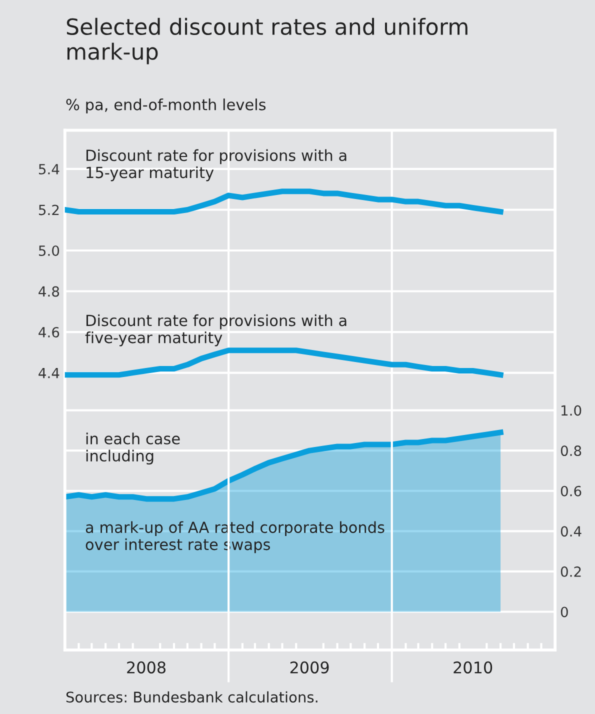 This screenshot has width=595, height=714. Describe the element at coordinates (192, 697) in the screenshot. I see `source-note: Sources: Bundesbank calculations.` at that location.